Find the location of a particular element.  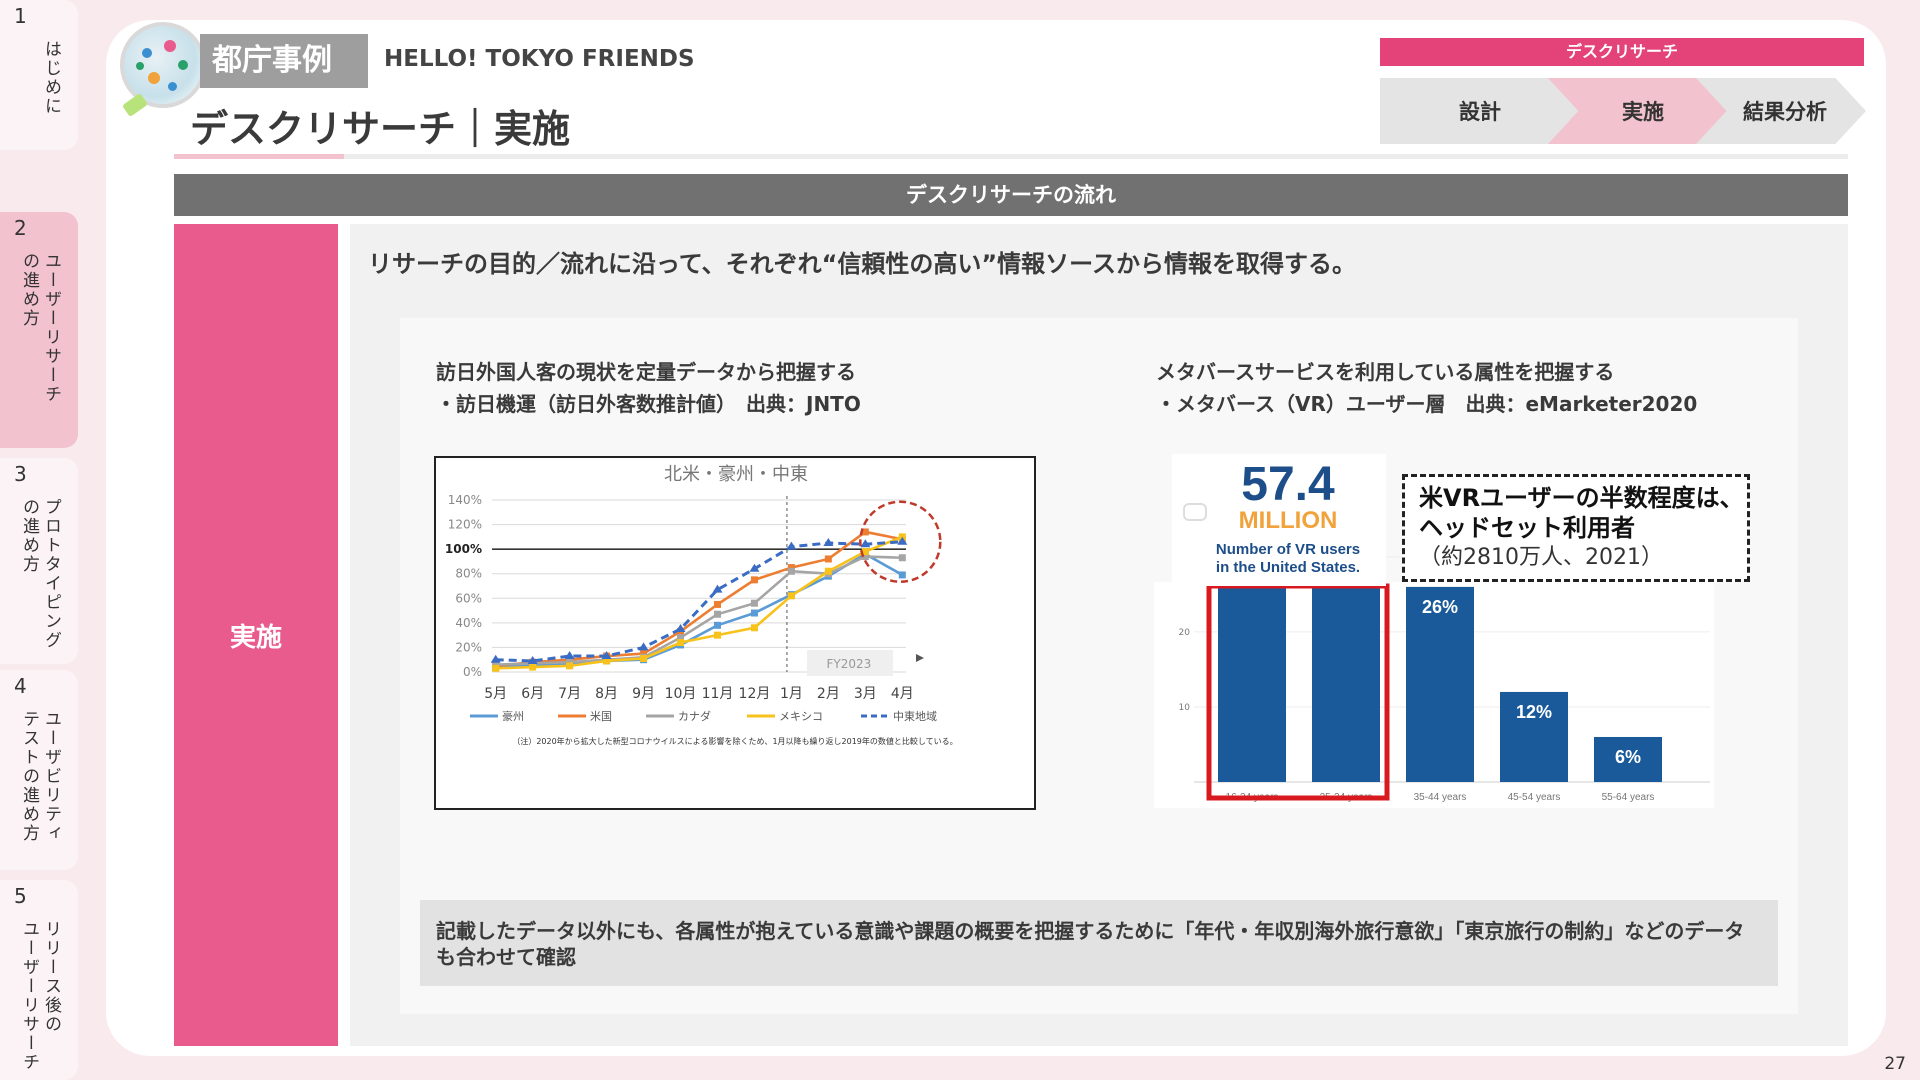

line-x-tick: 1月 is located at coordinates (791, 694).